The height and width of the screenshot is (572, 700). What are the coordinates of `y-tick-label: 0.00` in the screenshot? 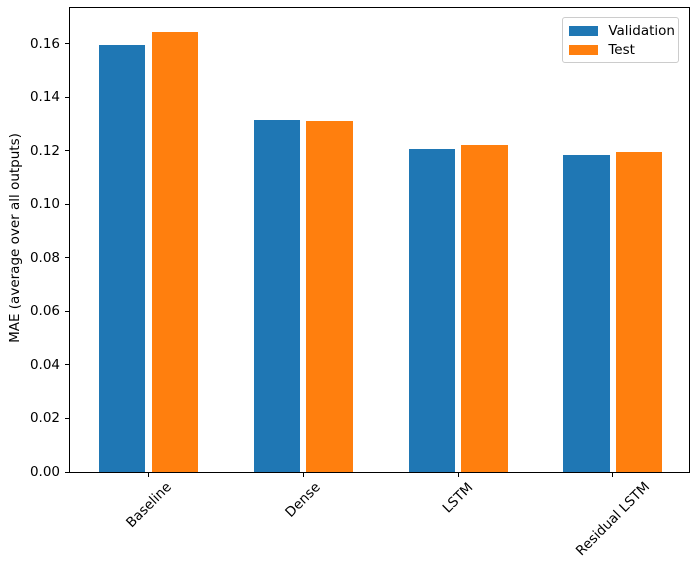 It's located at (44, 472).